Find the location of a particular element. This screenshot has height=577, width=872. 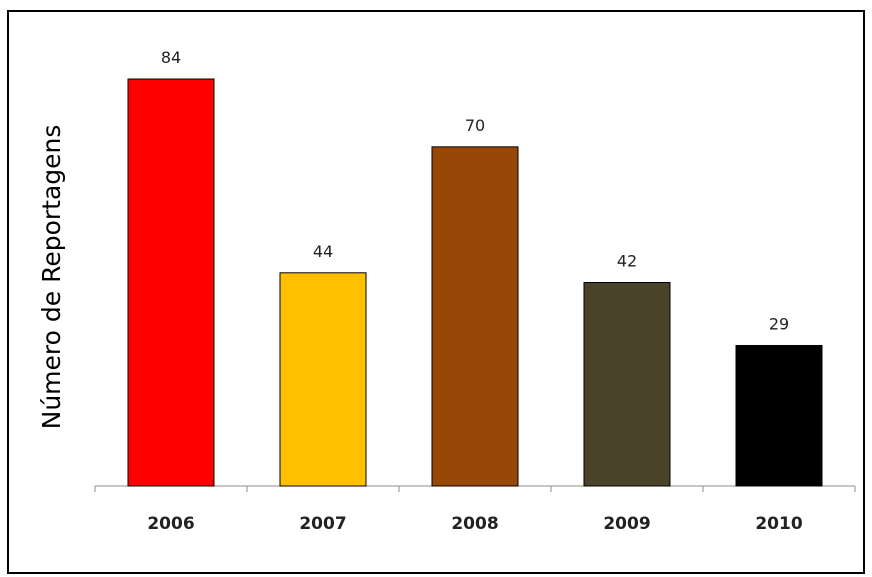

data-label-2008: 70 is located at coordinates (475, 125).